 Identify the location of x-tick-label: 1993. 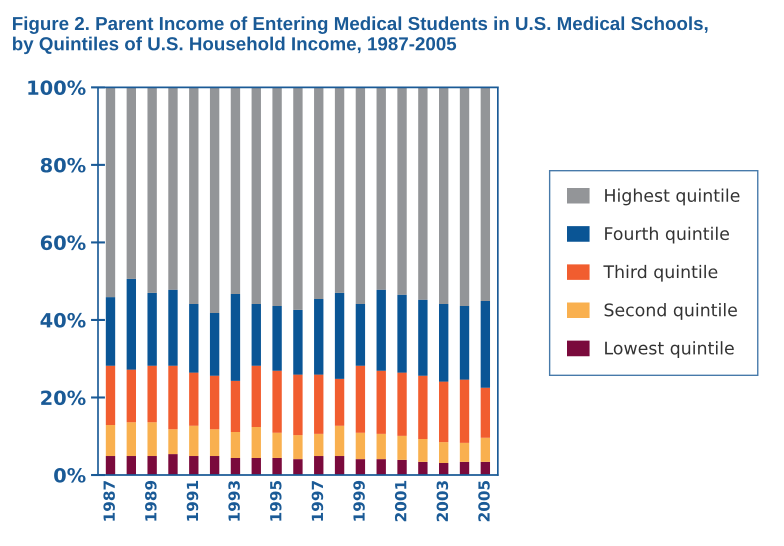
(234, 501).